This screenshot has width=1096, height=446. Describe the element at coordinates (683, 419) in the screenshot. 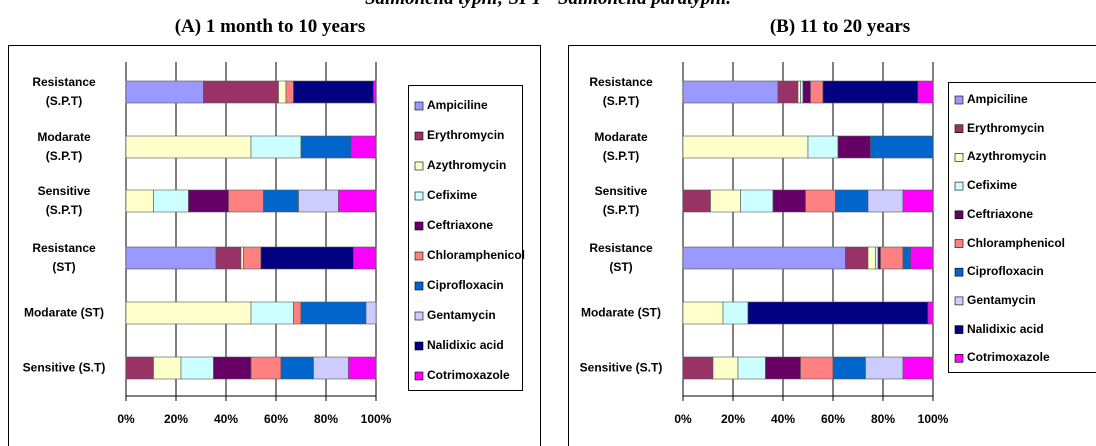

I see `x-tick-label: 0%` at that location.